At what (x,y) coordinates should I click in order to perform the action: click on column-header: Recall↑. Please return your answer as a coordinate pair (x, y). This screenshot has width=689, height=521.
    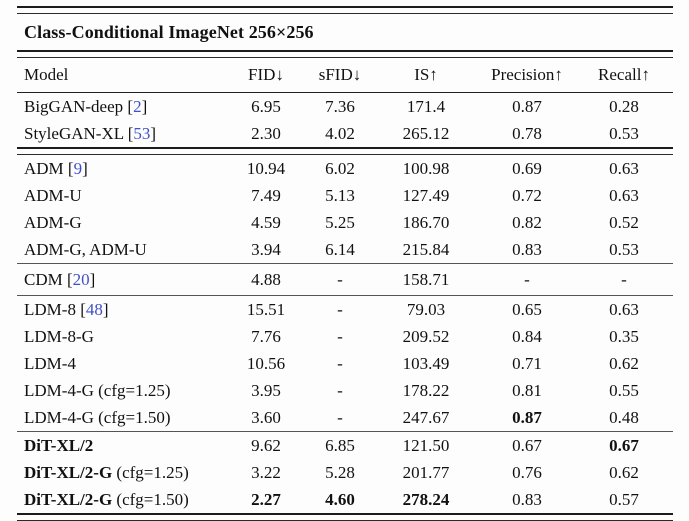
    Looking at the image, I should click on (624, 74).